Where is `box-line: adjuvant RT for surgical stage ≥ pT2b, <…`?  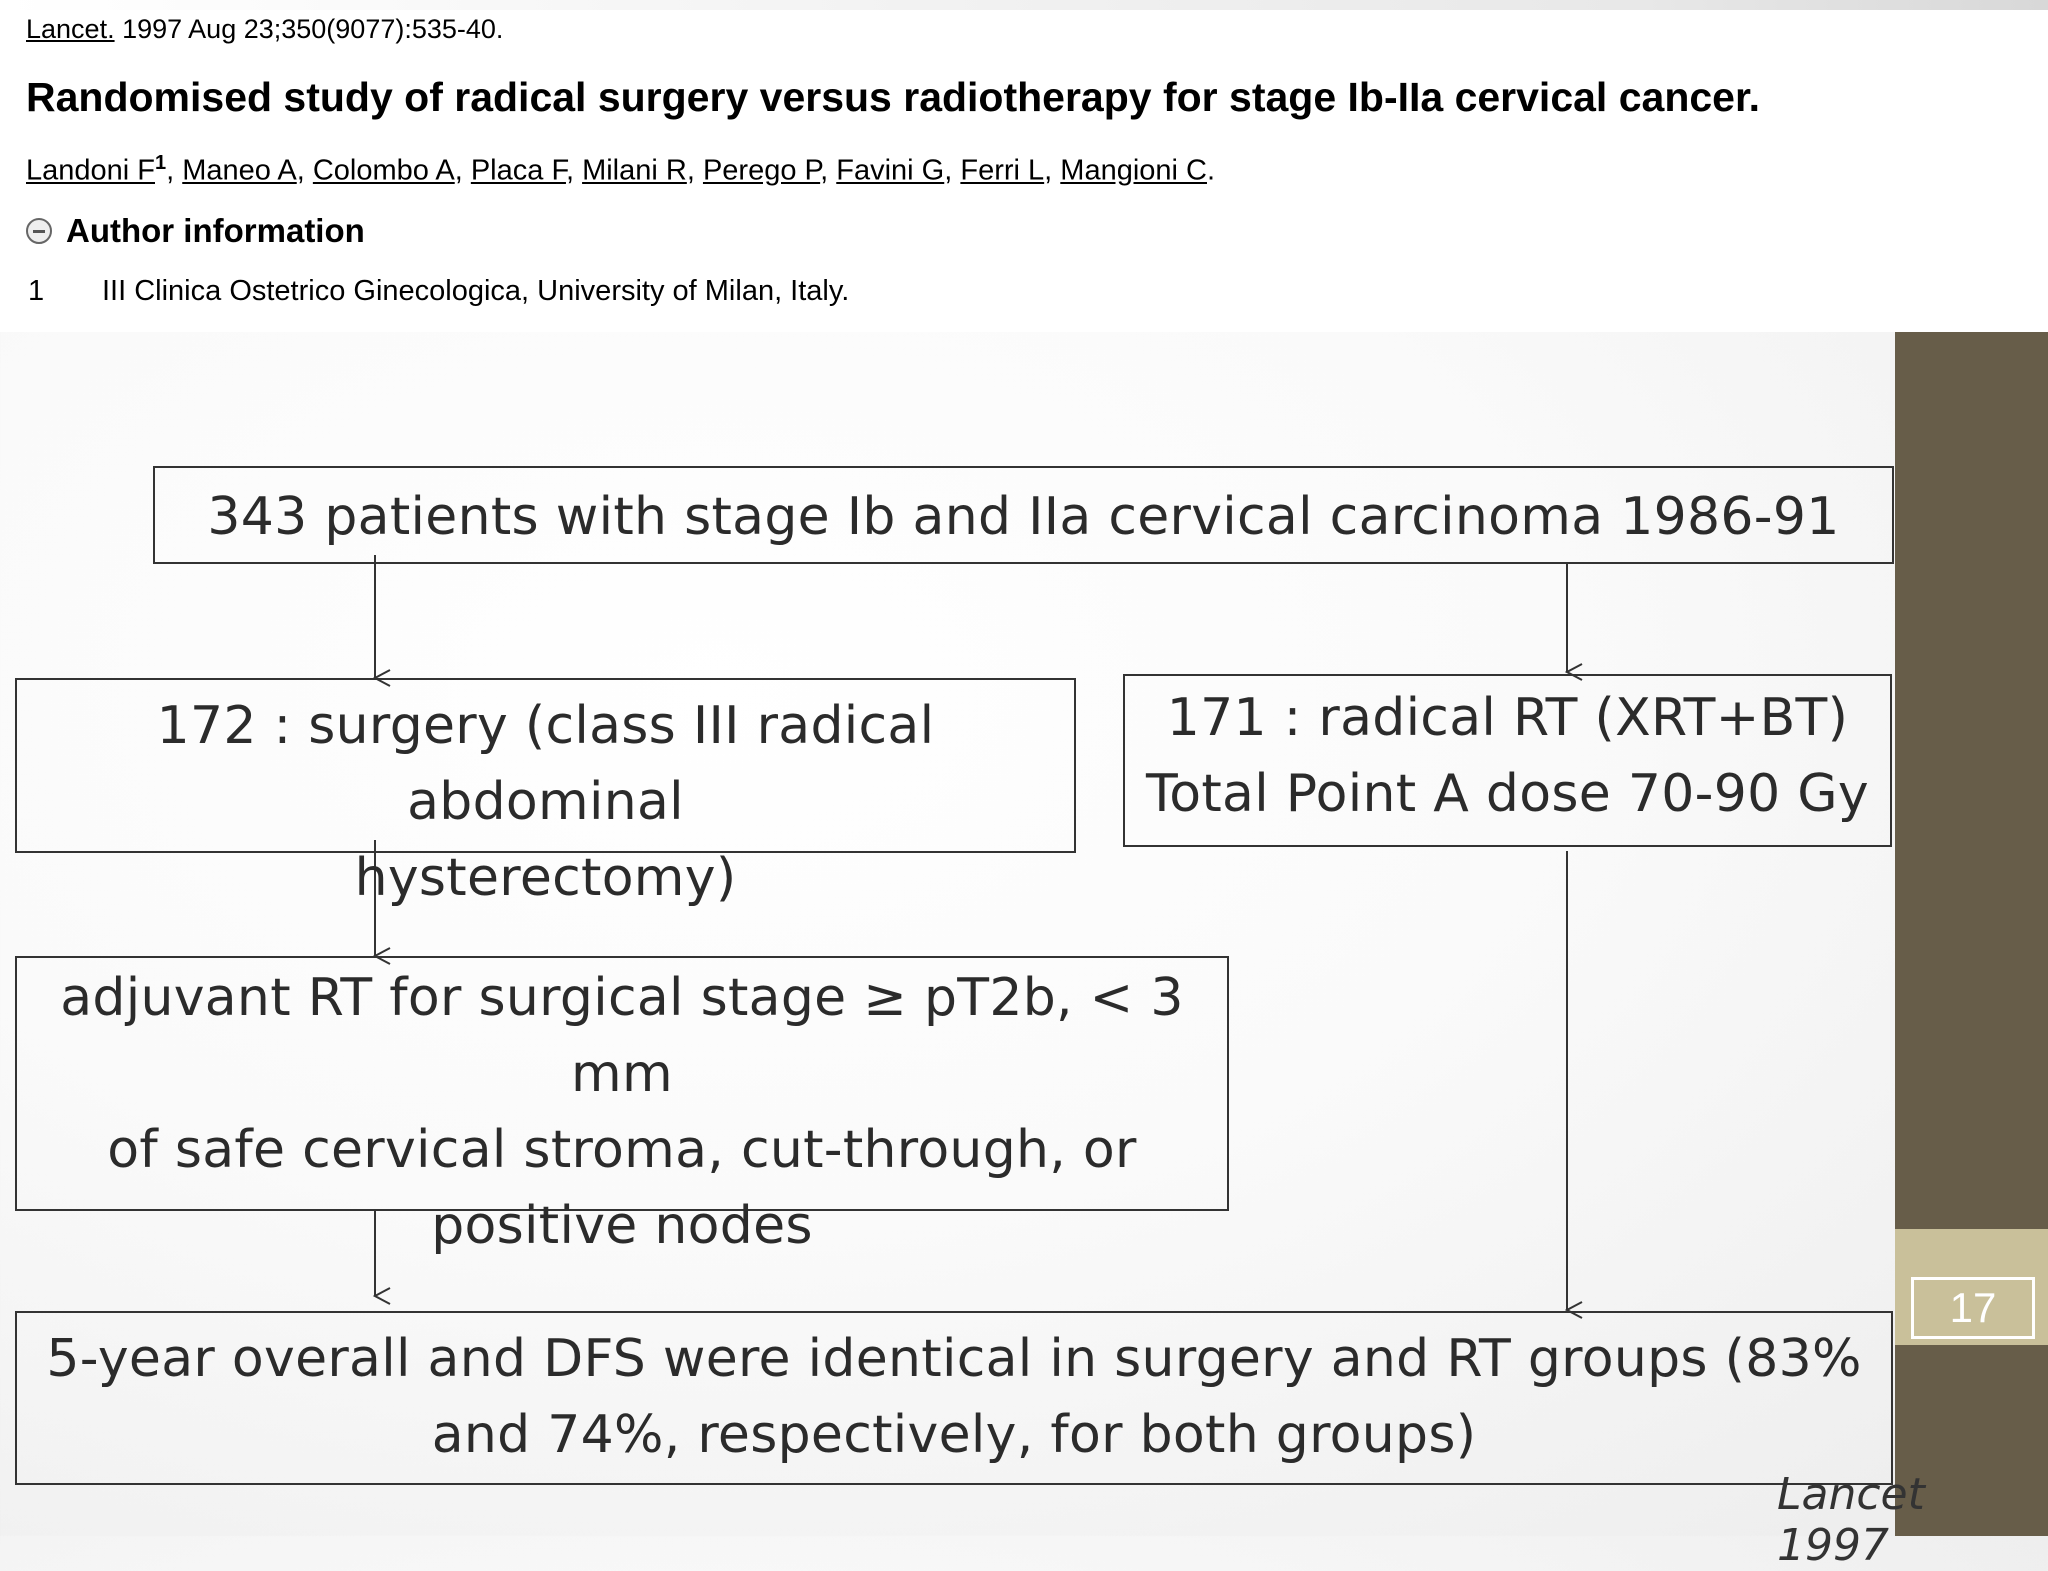 box-line: adjuvant RT for surgical stage ≥ pT2b, <… is located at coordinates (622, 1036).